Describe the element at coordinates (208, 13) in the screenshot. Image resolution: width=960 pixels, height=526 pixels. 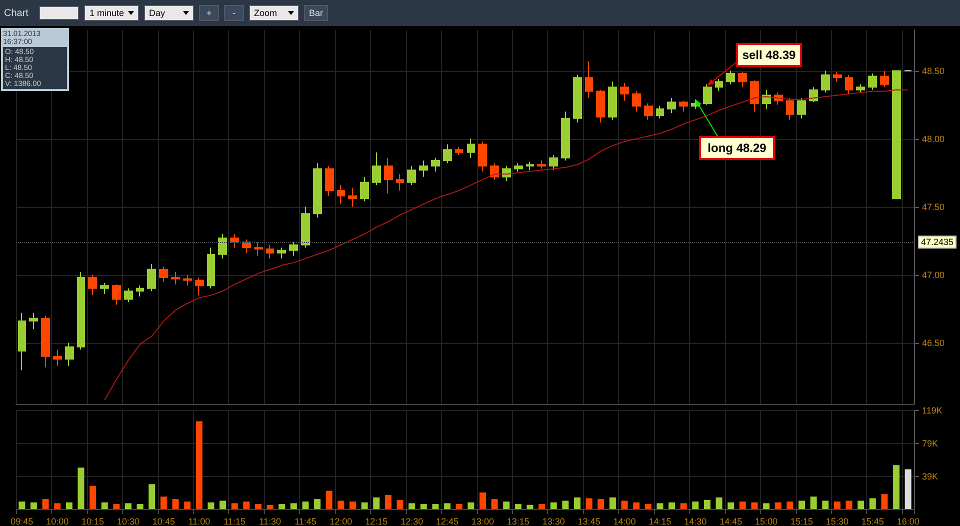
I see `button: +` at that location.